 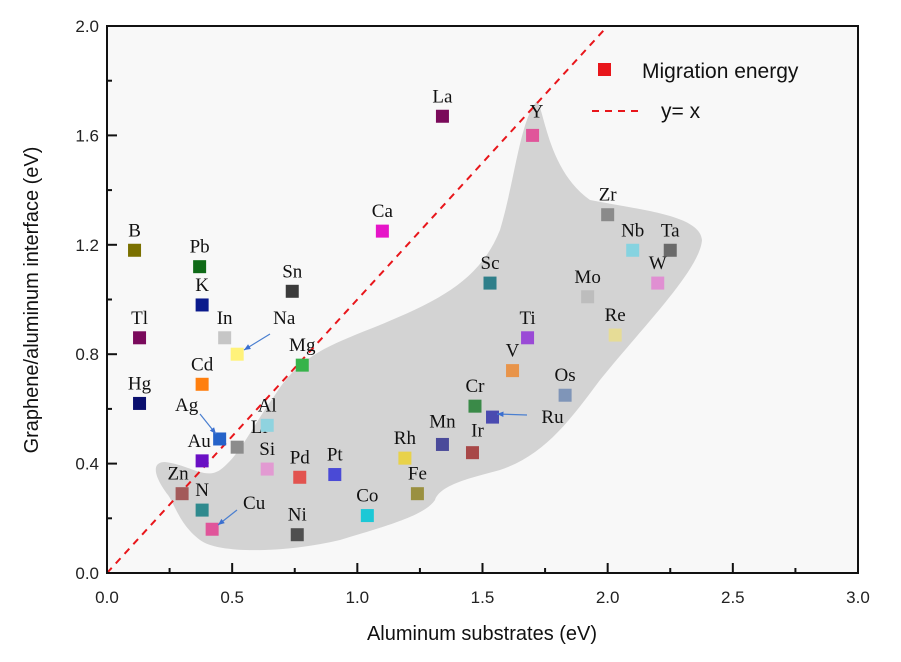 What do you see at coordinates (187, 405) in the screenshot?
I see `point-label-ag: Ag` at bounding box center [187, 405].